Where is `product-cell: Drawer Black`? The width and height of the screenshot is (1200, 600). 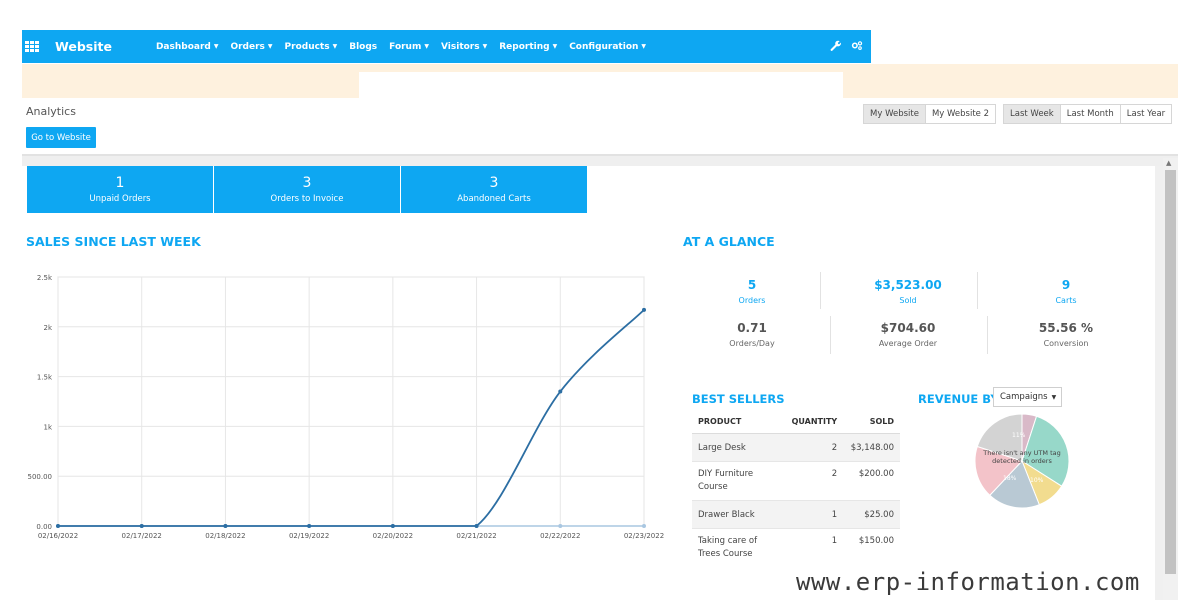
product-cell: Drawer Black is located at coordinates (738, 514).